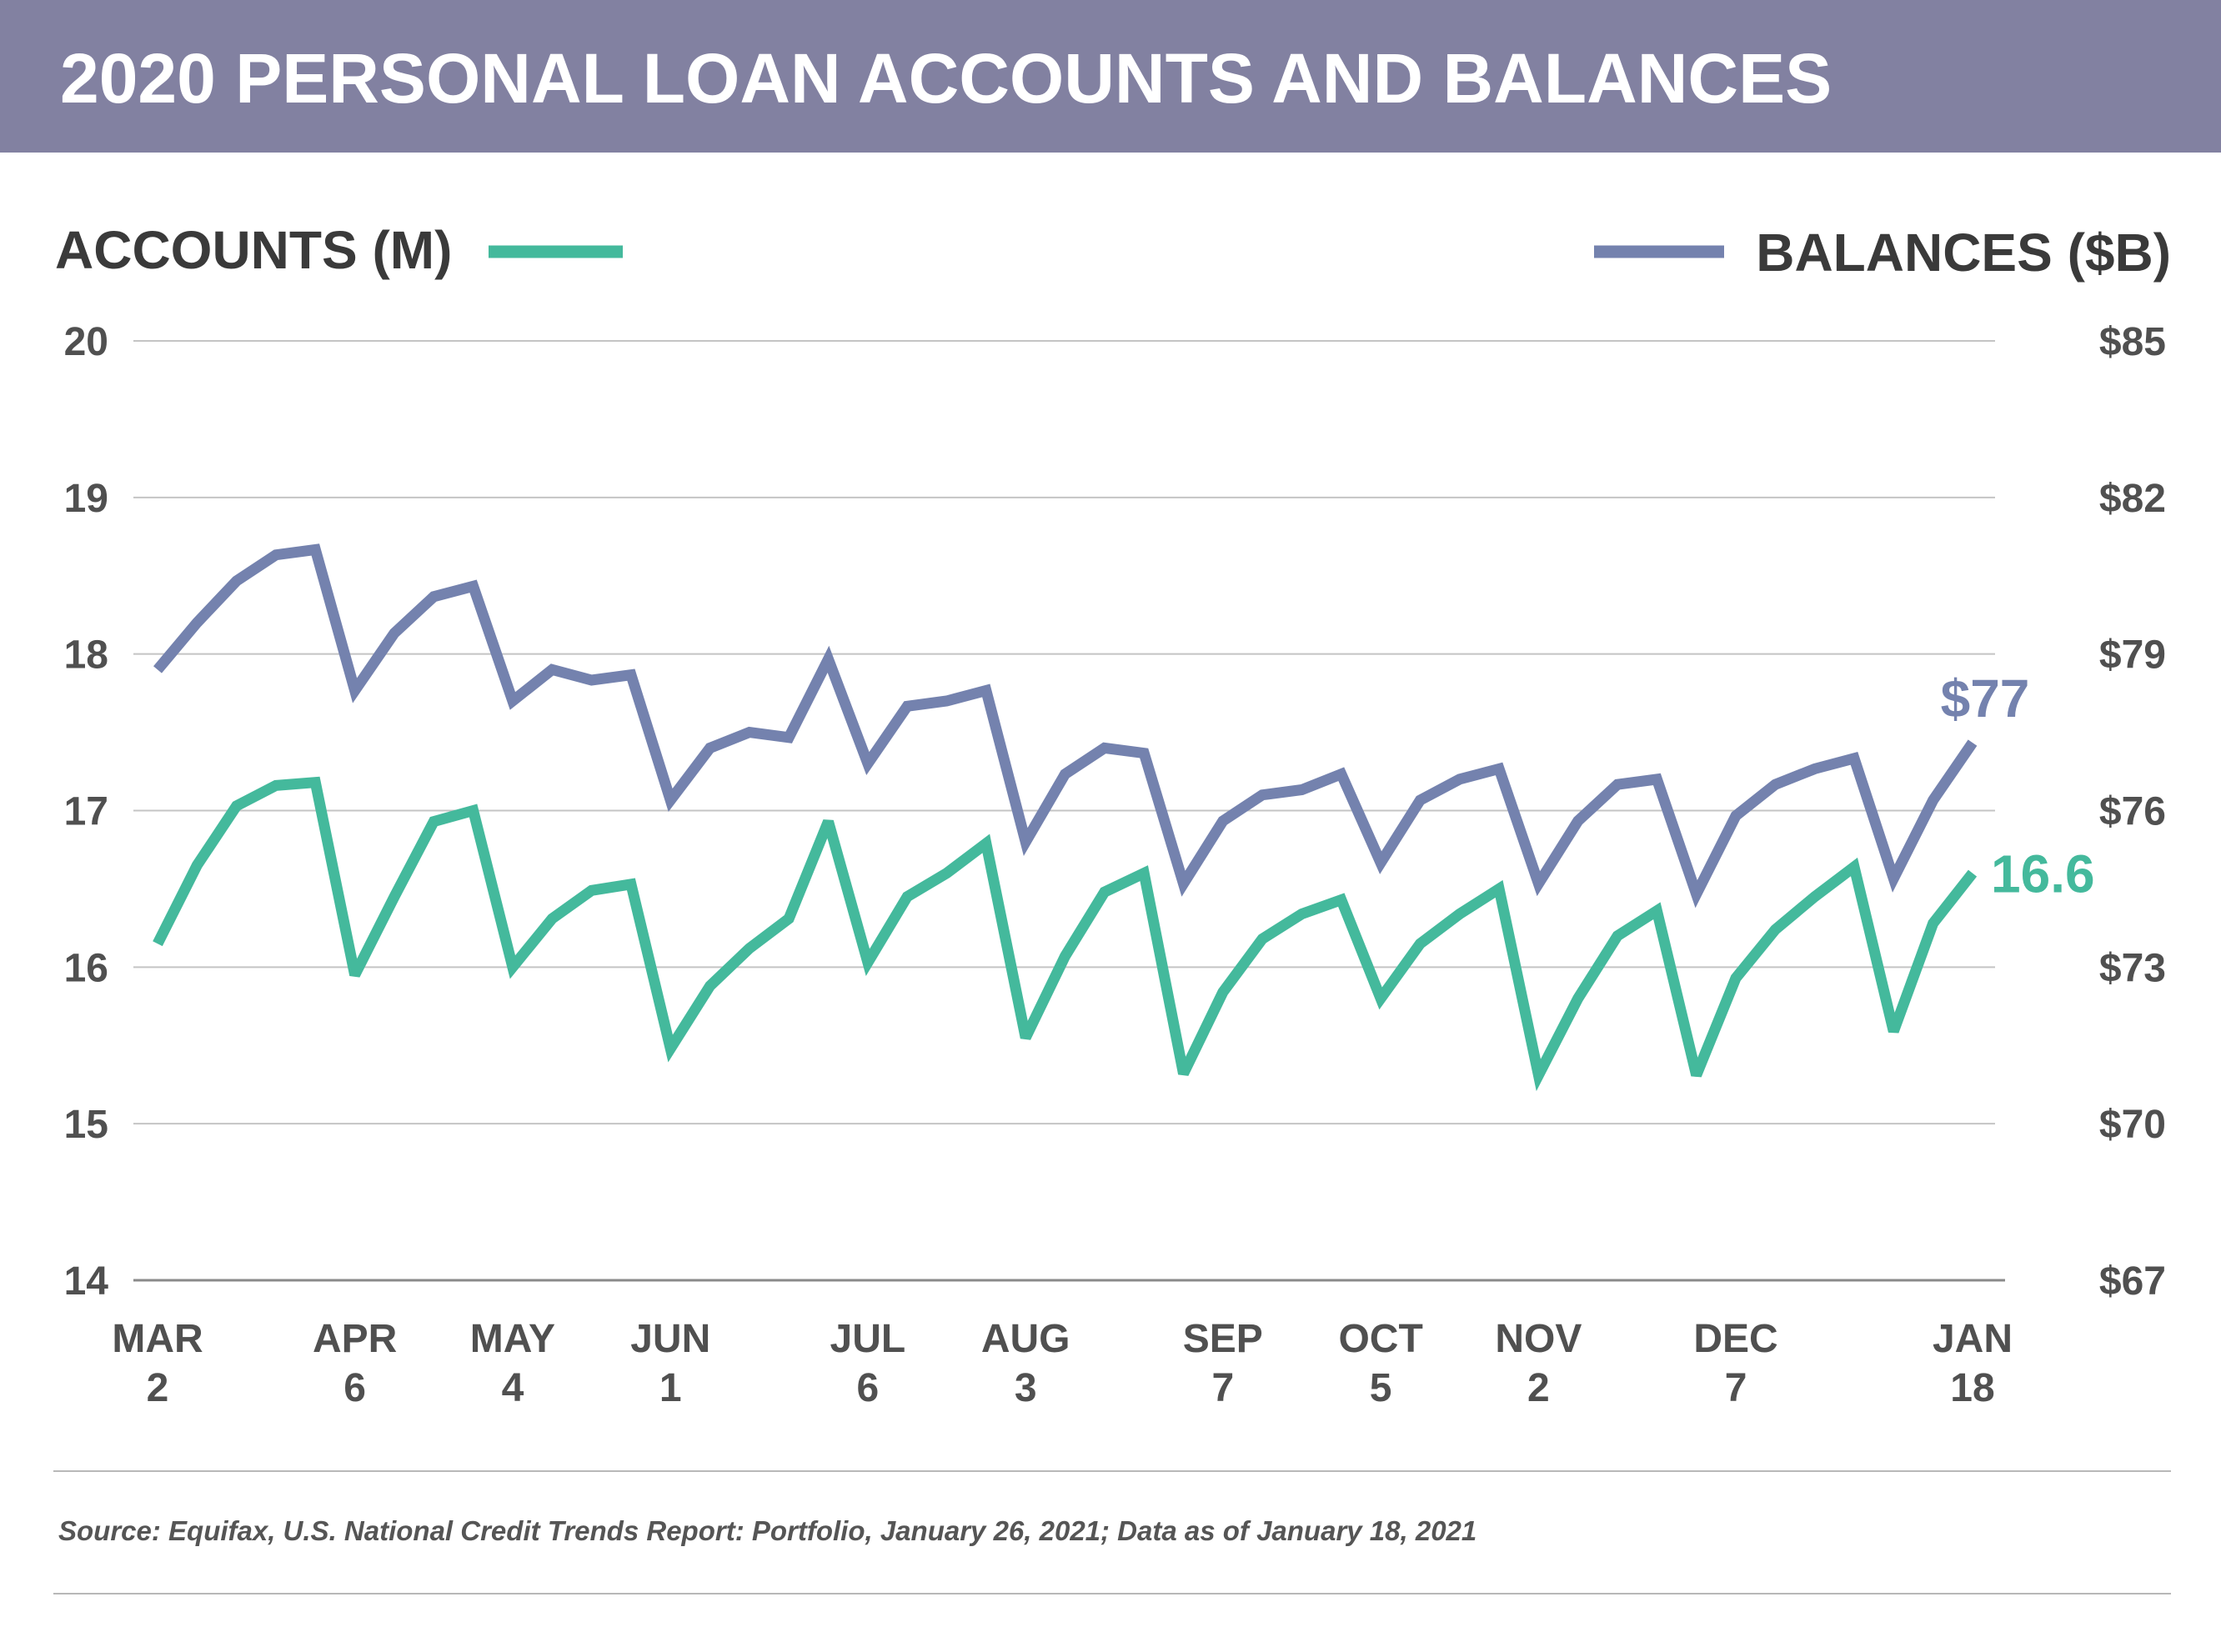 This screenshot has height=1652, width=2221. Describe the element at coordinates (1112, 1471) in the screenshot. I see `footer-rule-top` at that location.